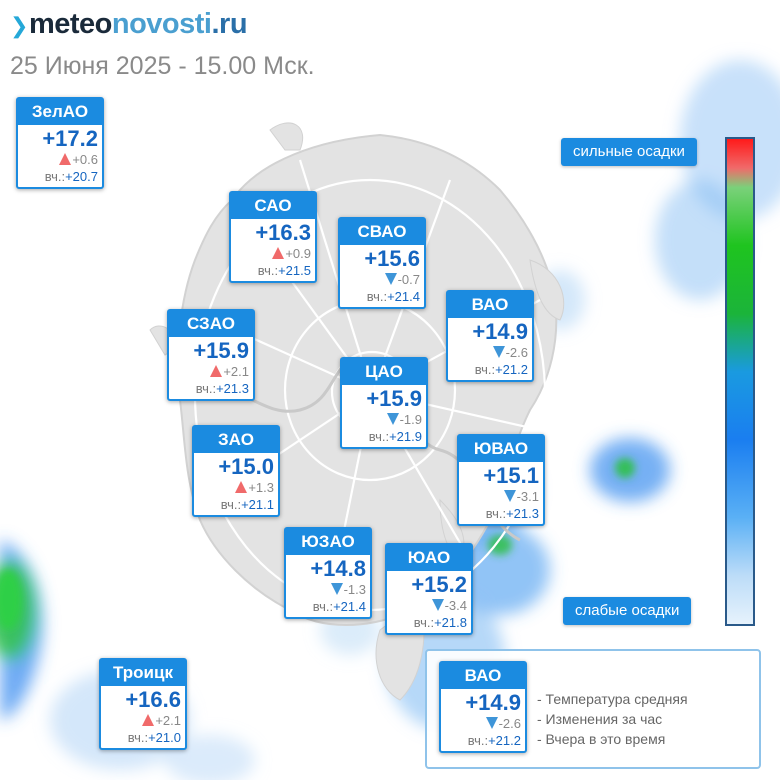 This screenshot has height=780, width=780. What do you see at coordinates (284, 270) in the screenshot?
I see `district-yesterday: вч.:+21.5` at bounding box center [284, 270].